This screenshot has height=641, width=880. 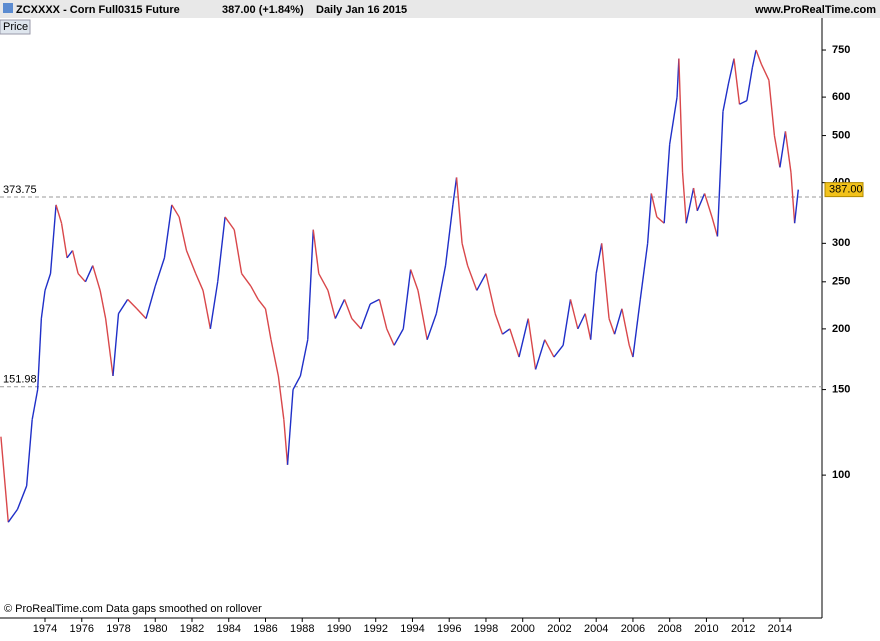 What do you see at coordinates (449, 629) in the screenshot?
I see `x-tick-label: 1996` at bounding box center [449, 629].